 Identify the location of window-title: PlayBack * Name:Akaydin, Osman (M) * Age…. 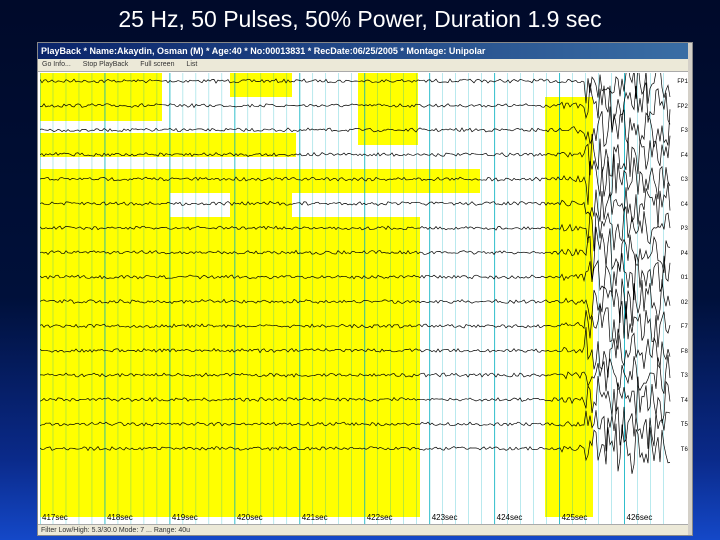
(365, 51).